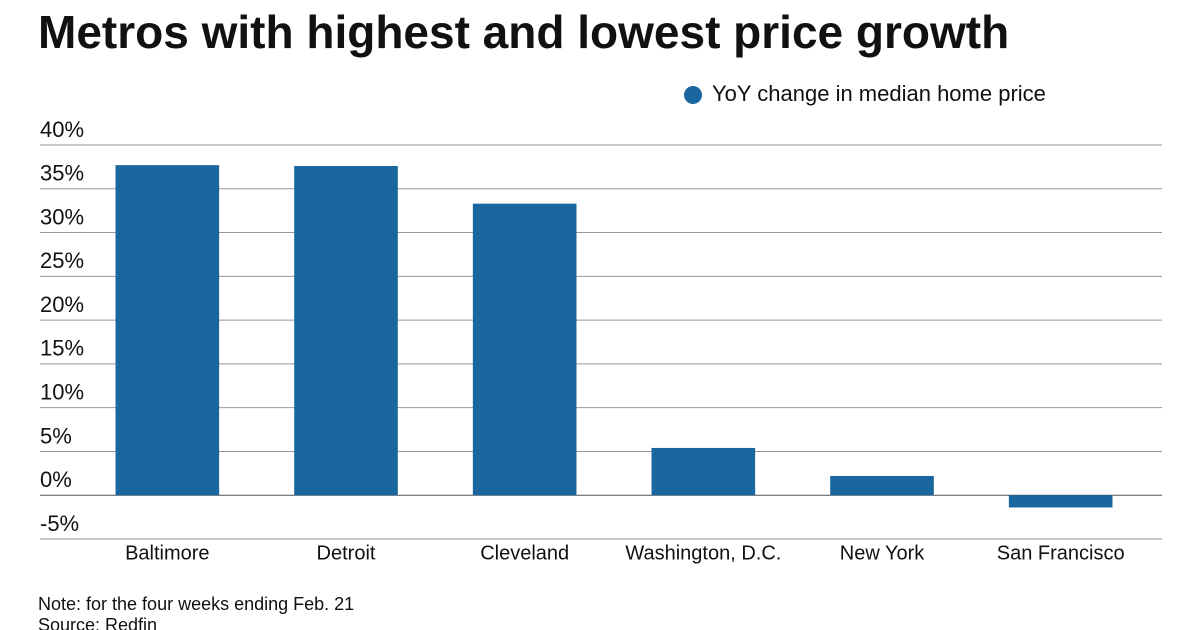 The width and height of the screenshot is (1200, 630). I want to click on y-tick-label: 25%, so click(62, 260).